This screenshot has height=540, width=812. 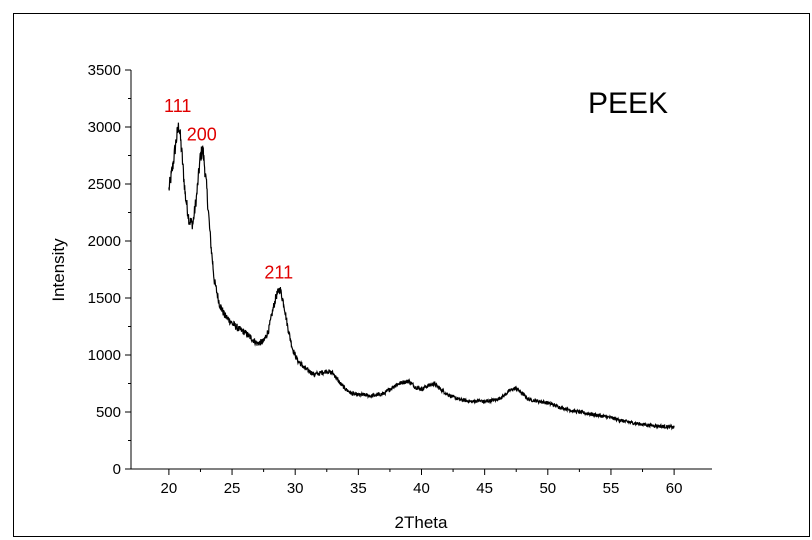 I want to click on x-tick-label: 20, so click(x=169, y=488).